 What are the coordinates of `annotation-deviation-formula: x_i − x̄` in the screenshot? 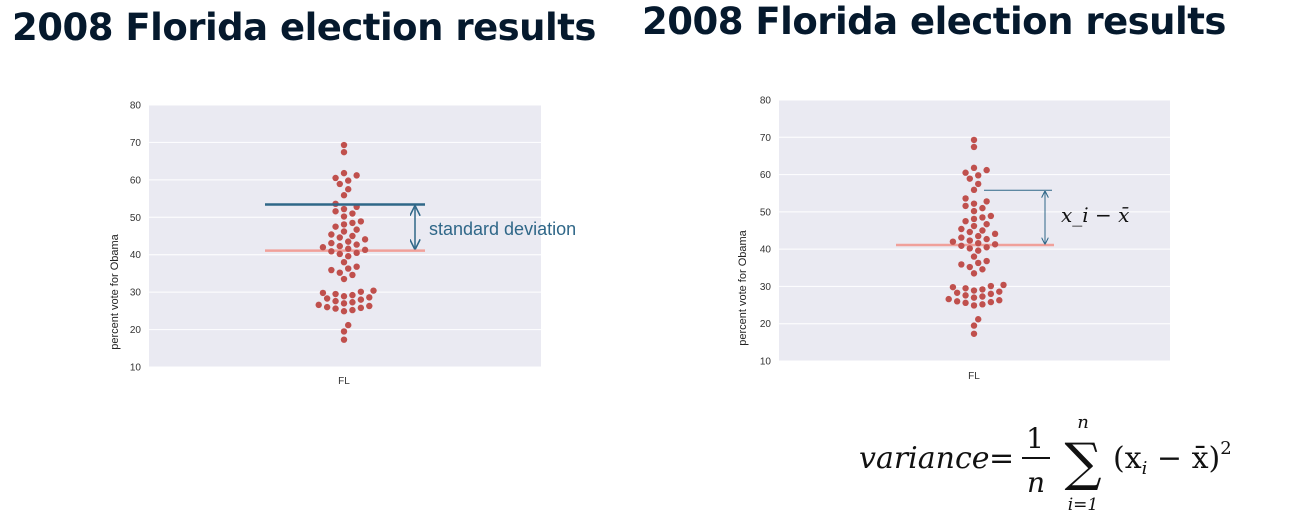 It's located at (1095, 215).